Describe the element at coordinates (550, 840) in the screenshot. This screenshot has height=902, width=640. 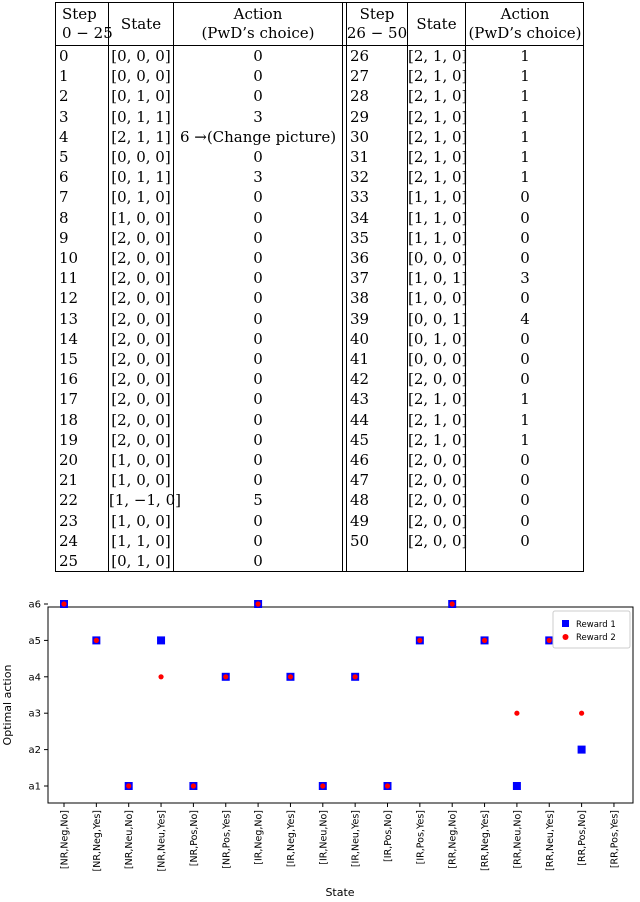
I see `x-tick-label: [RR,Neu,Yes]` at that location.